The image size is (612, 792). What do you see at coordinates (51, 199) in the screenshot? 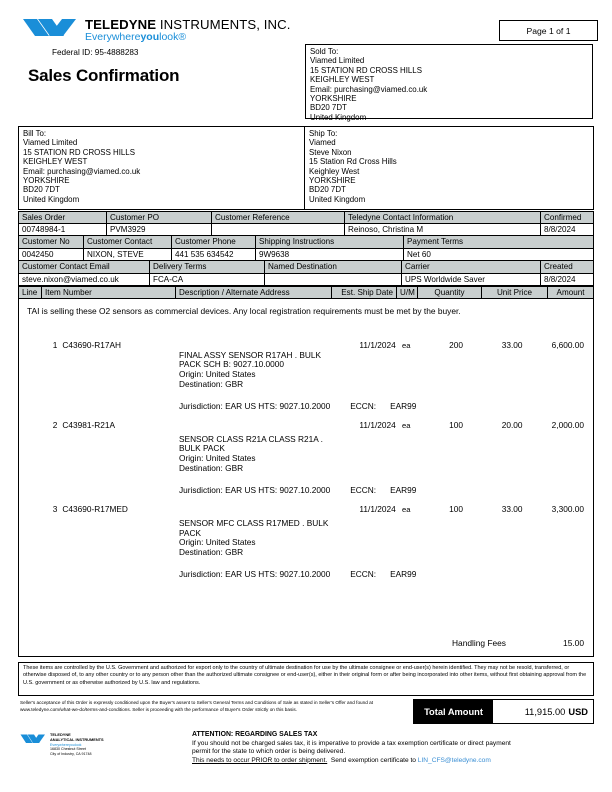
I see `bill-to-line: United Kingdom` at bounding box center [51, 199].